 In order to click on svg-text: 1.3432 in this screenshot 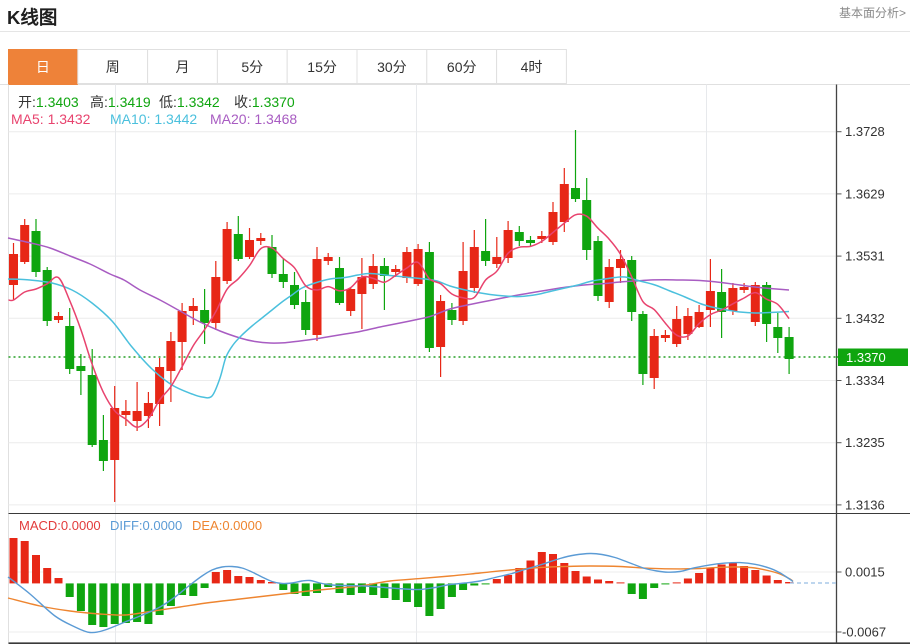, I will do `click(865, 318)`.